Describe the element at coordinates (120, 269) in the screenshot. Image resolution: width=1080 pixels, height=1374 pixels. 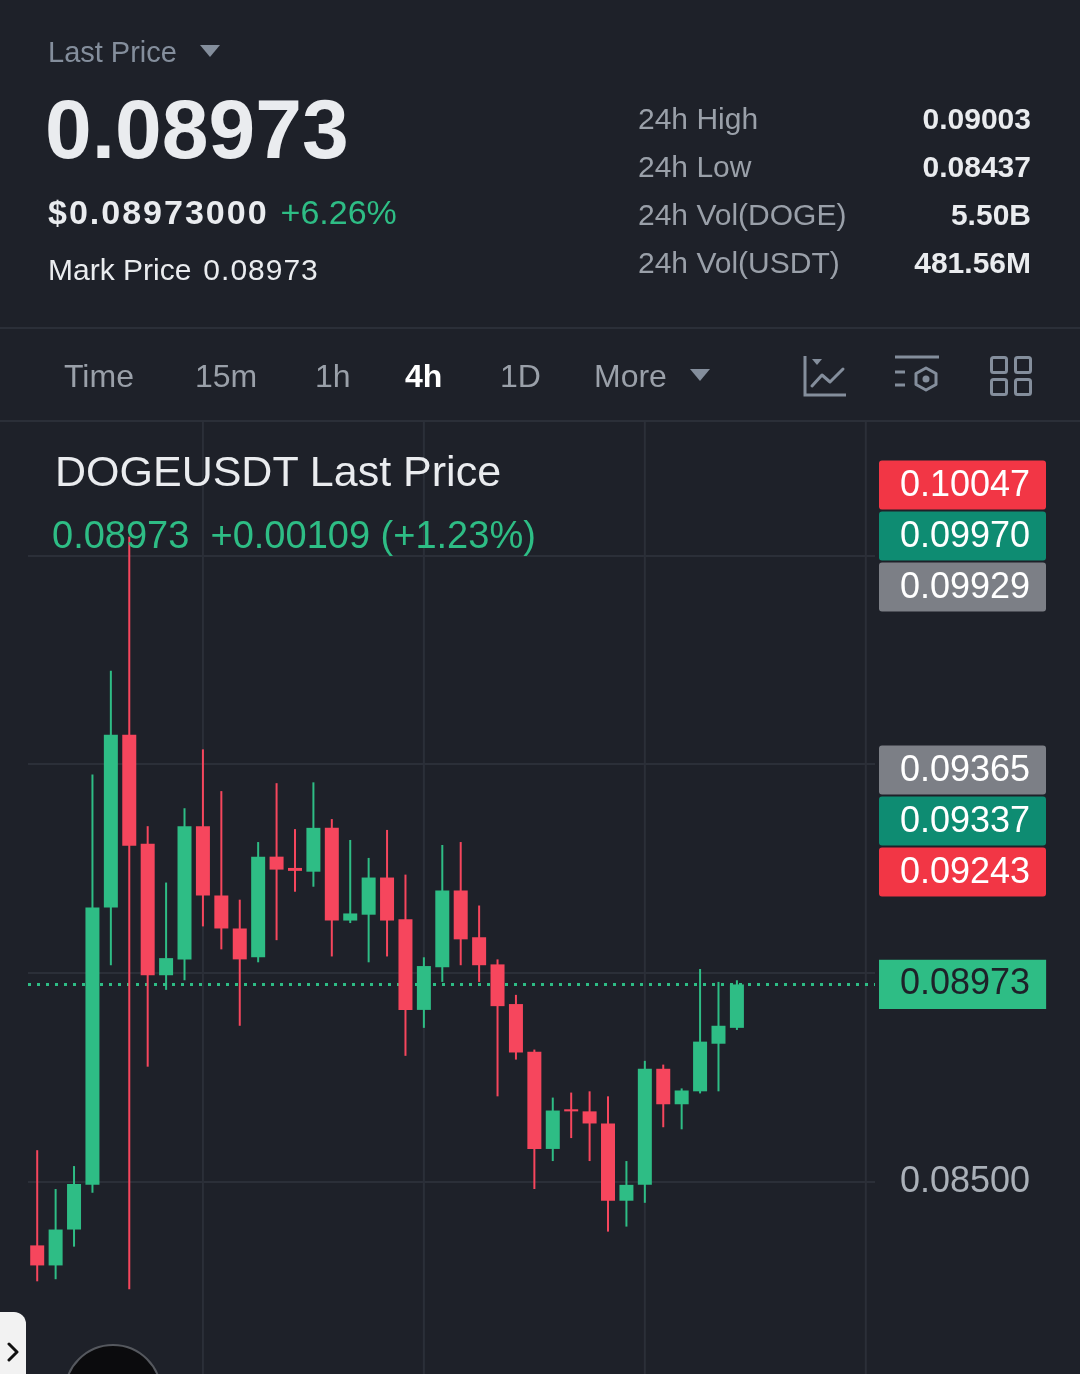
I see `text: Mark Price` at that location.